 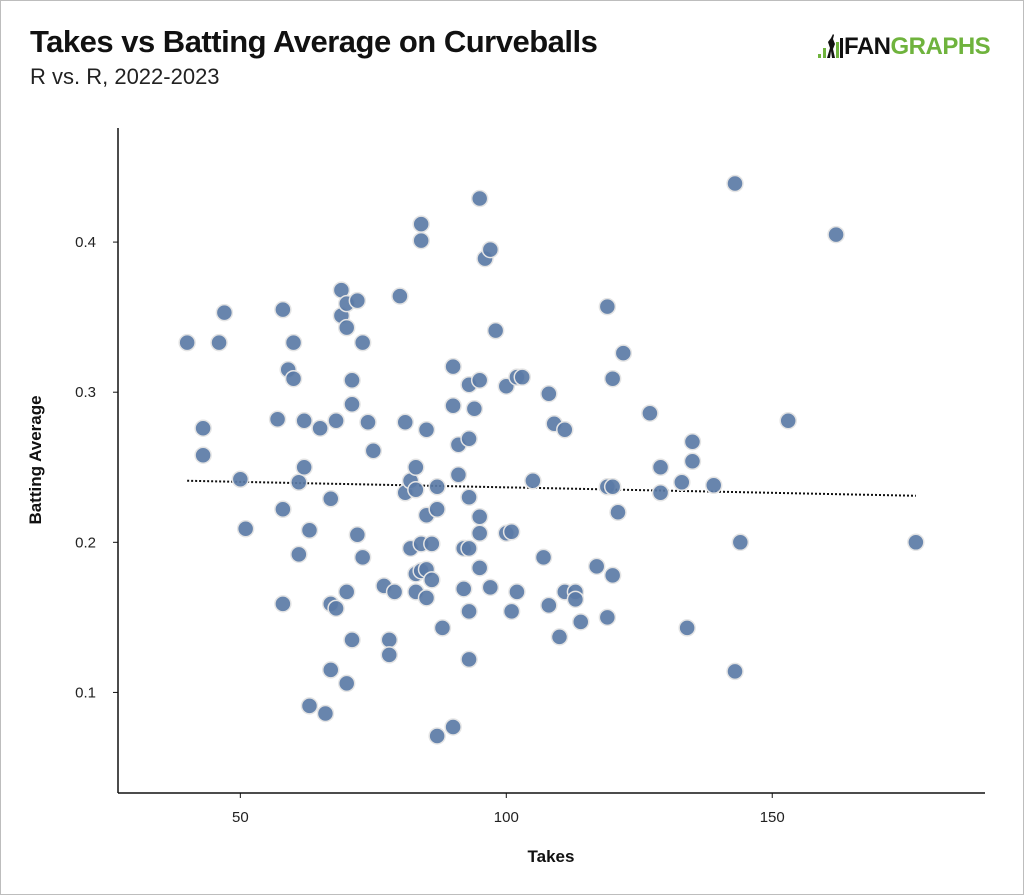 I want to click on chart-subtitle: R vs. R, 2022-2023, so click(x=125, y=76).